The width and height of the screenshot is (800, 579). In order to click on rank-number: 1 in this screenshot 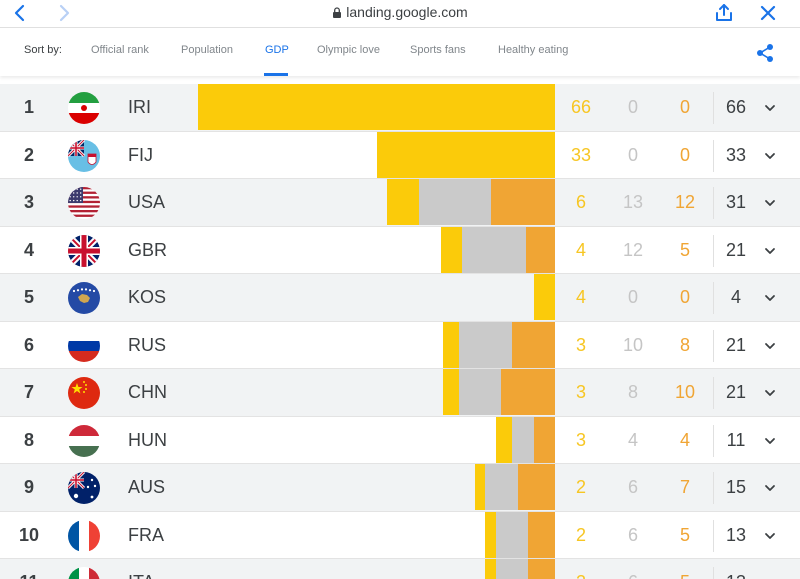, I will do `click(28, 107)`.